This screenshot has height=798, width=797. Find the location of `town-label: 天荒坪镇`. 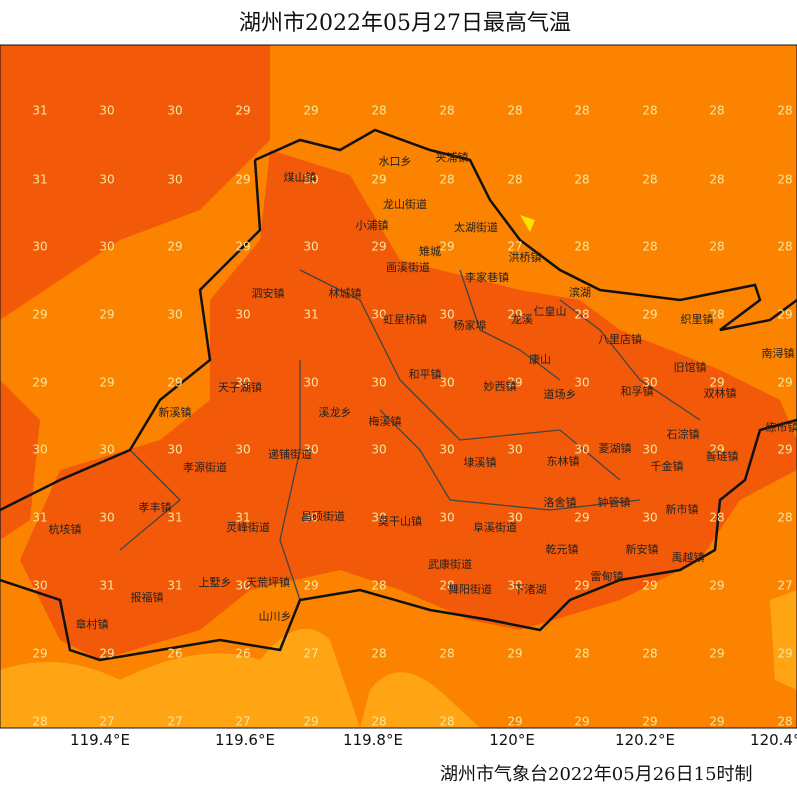

town-label: 天荒坪镇 is located at coordinates (268, 582).